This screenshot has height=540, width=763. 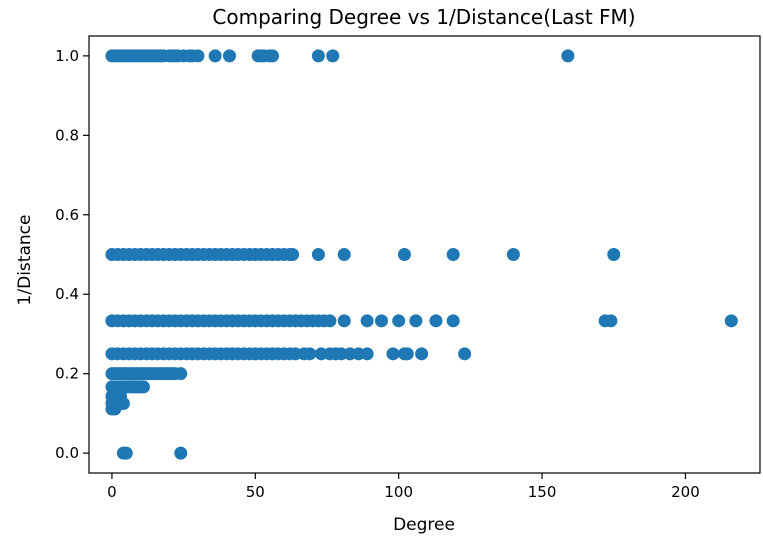 What do you see at coordinates (67, 294) in the screenshot?
I see `y-tick-label: 0.4` at bounding box center [67, 294].